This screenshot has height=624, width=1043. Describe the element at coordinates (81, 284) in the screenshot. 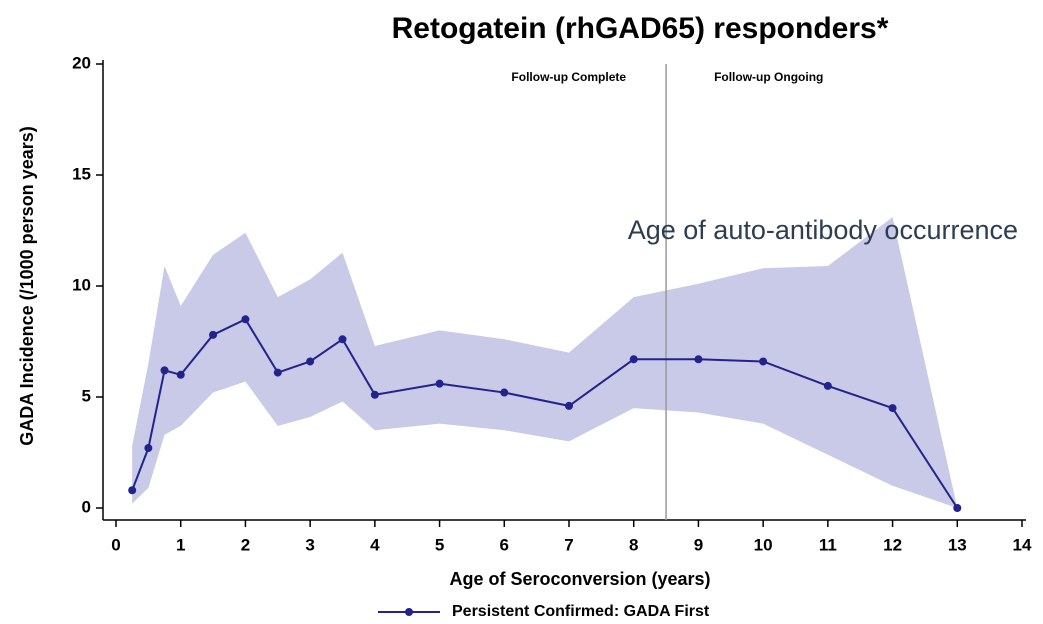

I see `y-tick-label: 10` at that location.